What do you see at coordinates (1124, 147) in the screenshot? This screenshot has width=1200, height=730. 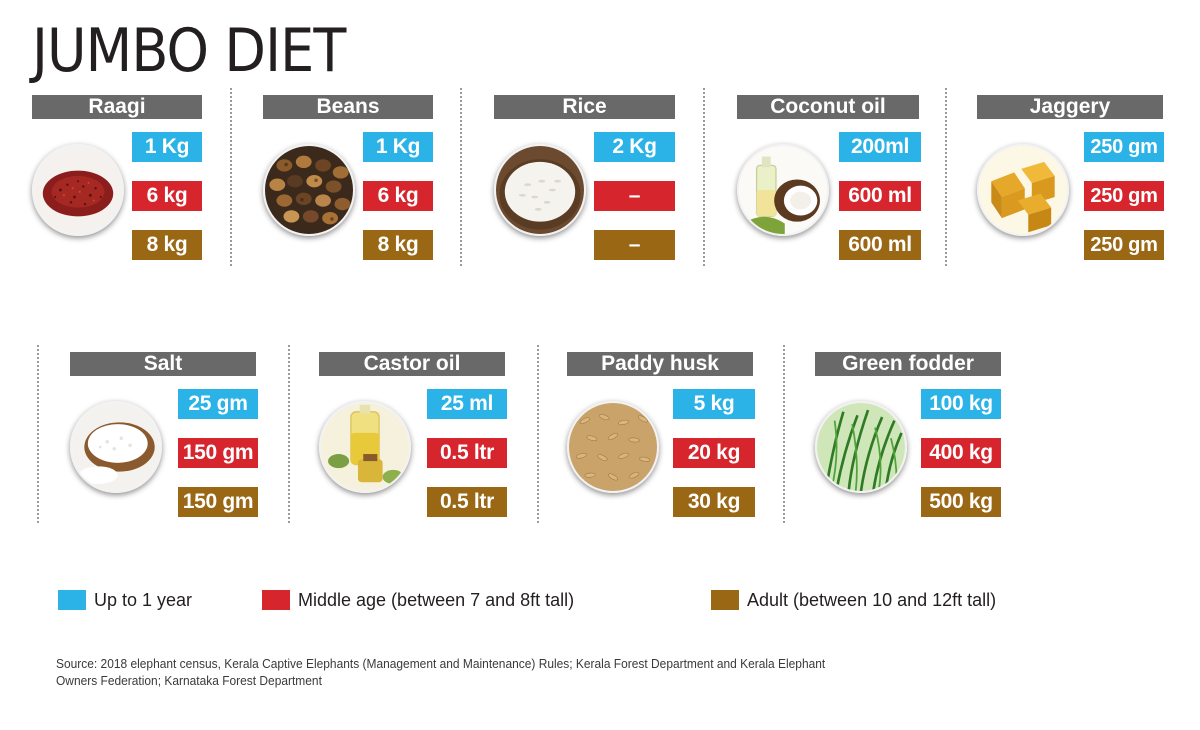 I see `quantity-up-to-1-year: 250 gm` at bounding box center [1124, 147].